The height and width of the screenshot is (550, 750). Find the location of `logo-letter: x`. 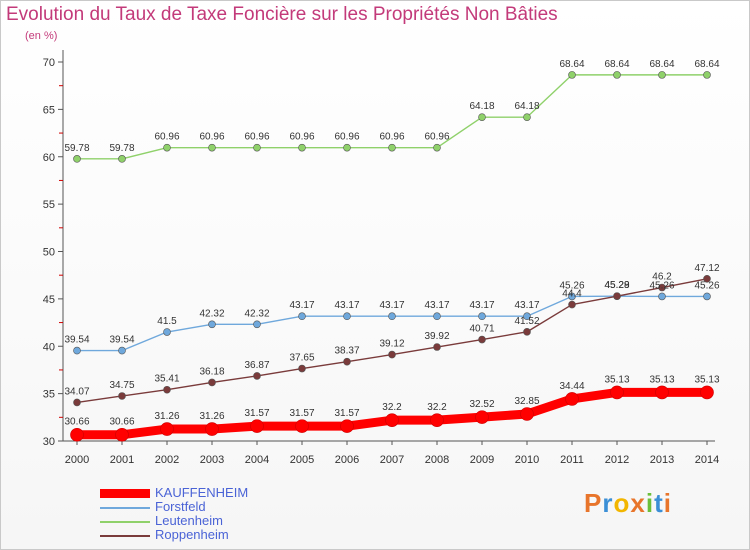

logo-letter: x is located at coordinates (638, 503).